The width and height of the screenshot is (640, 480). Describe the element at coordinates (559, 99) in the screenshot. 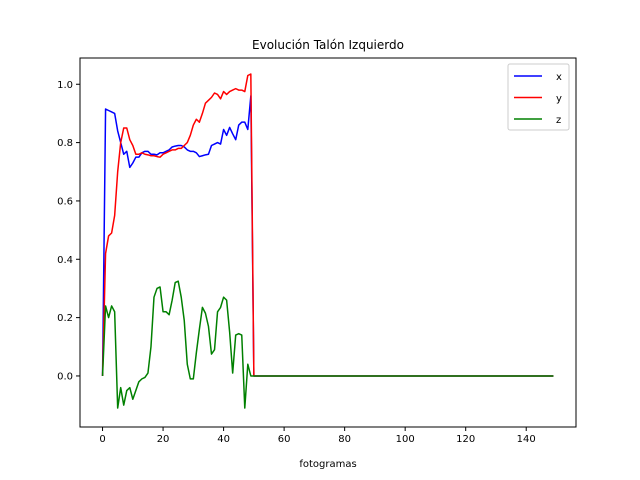

I see `legend-label-y: y` at that location.